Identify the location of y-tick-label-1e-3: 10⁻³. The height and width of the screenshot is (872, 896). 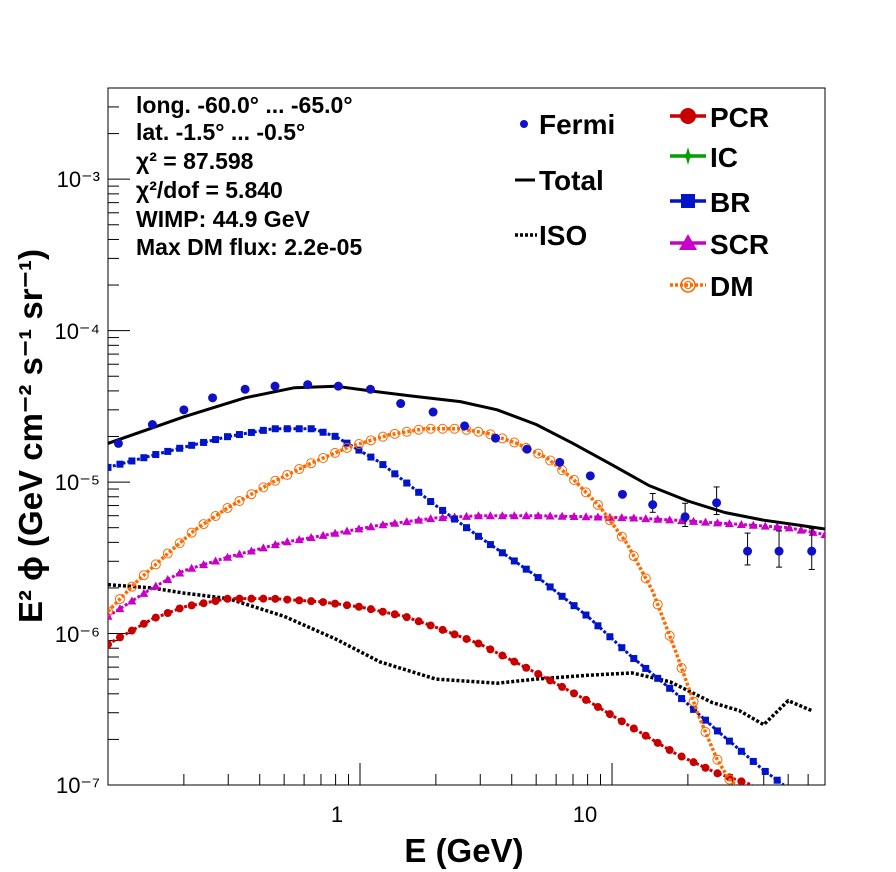
(78, 179).